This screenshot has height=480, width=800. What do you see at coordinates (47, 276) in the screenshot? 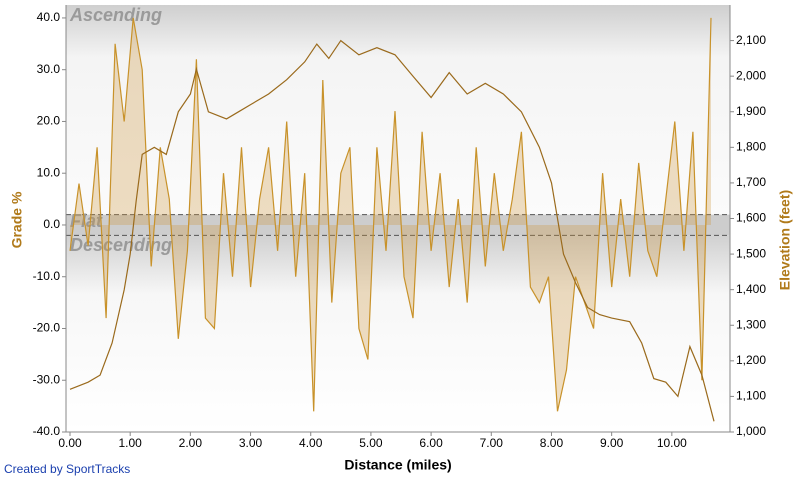
I see `y-tick-label: -10.0` at bounding box center [47, 276].